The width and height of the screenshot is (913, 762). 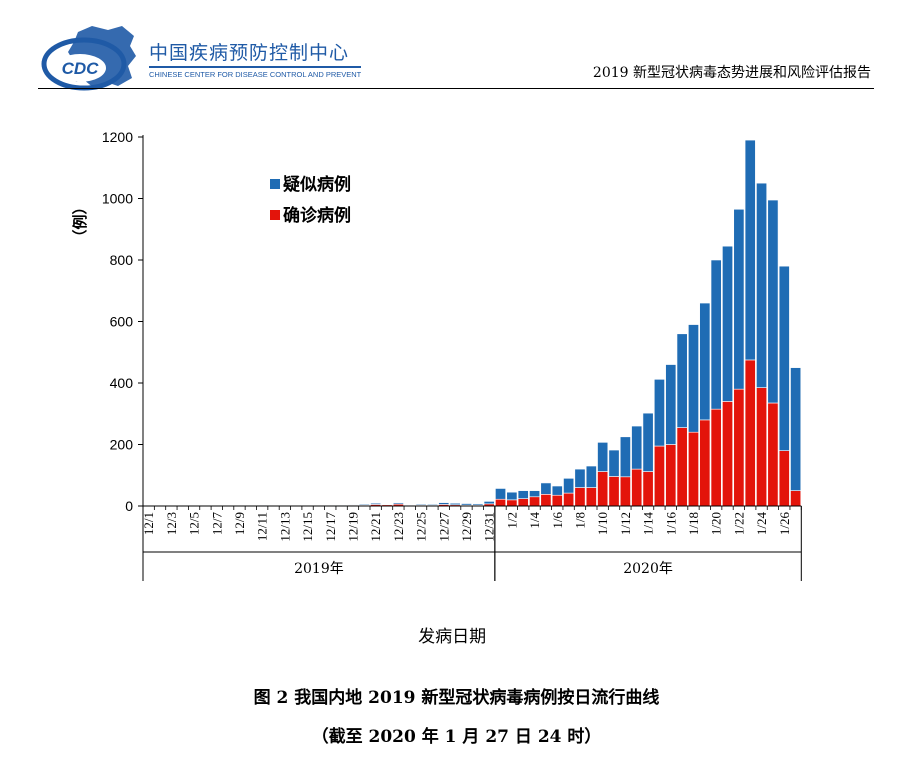 What do you see at coordinates (648, 524) in the screenshot?
I see `x-tick-label-1/14: 1/14` at bounding box center [648, 524].